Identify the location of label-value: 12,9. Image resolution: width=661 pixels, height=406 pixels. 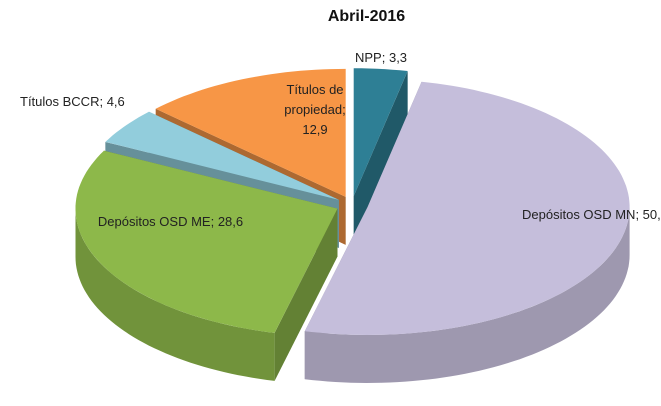
(315, 129).